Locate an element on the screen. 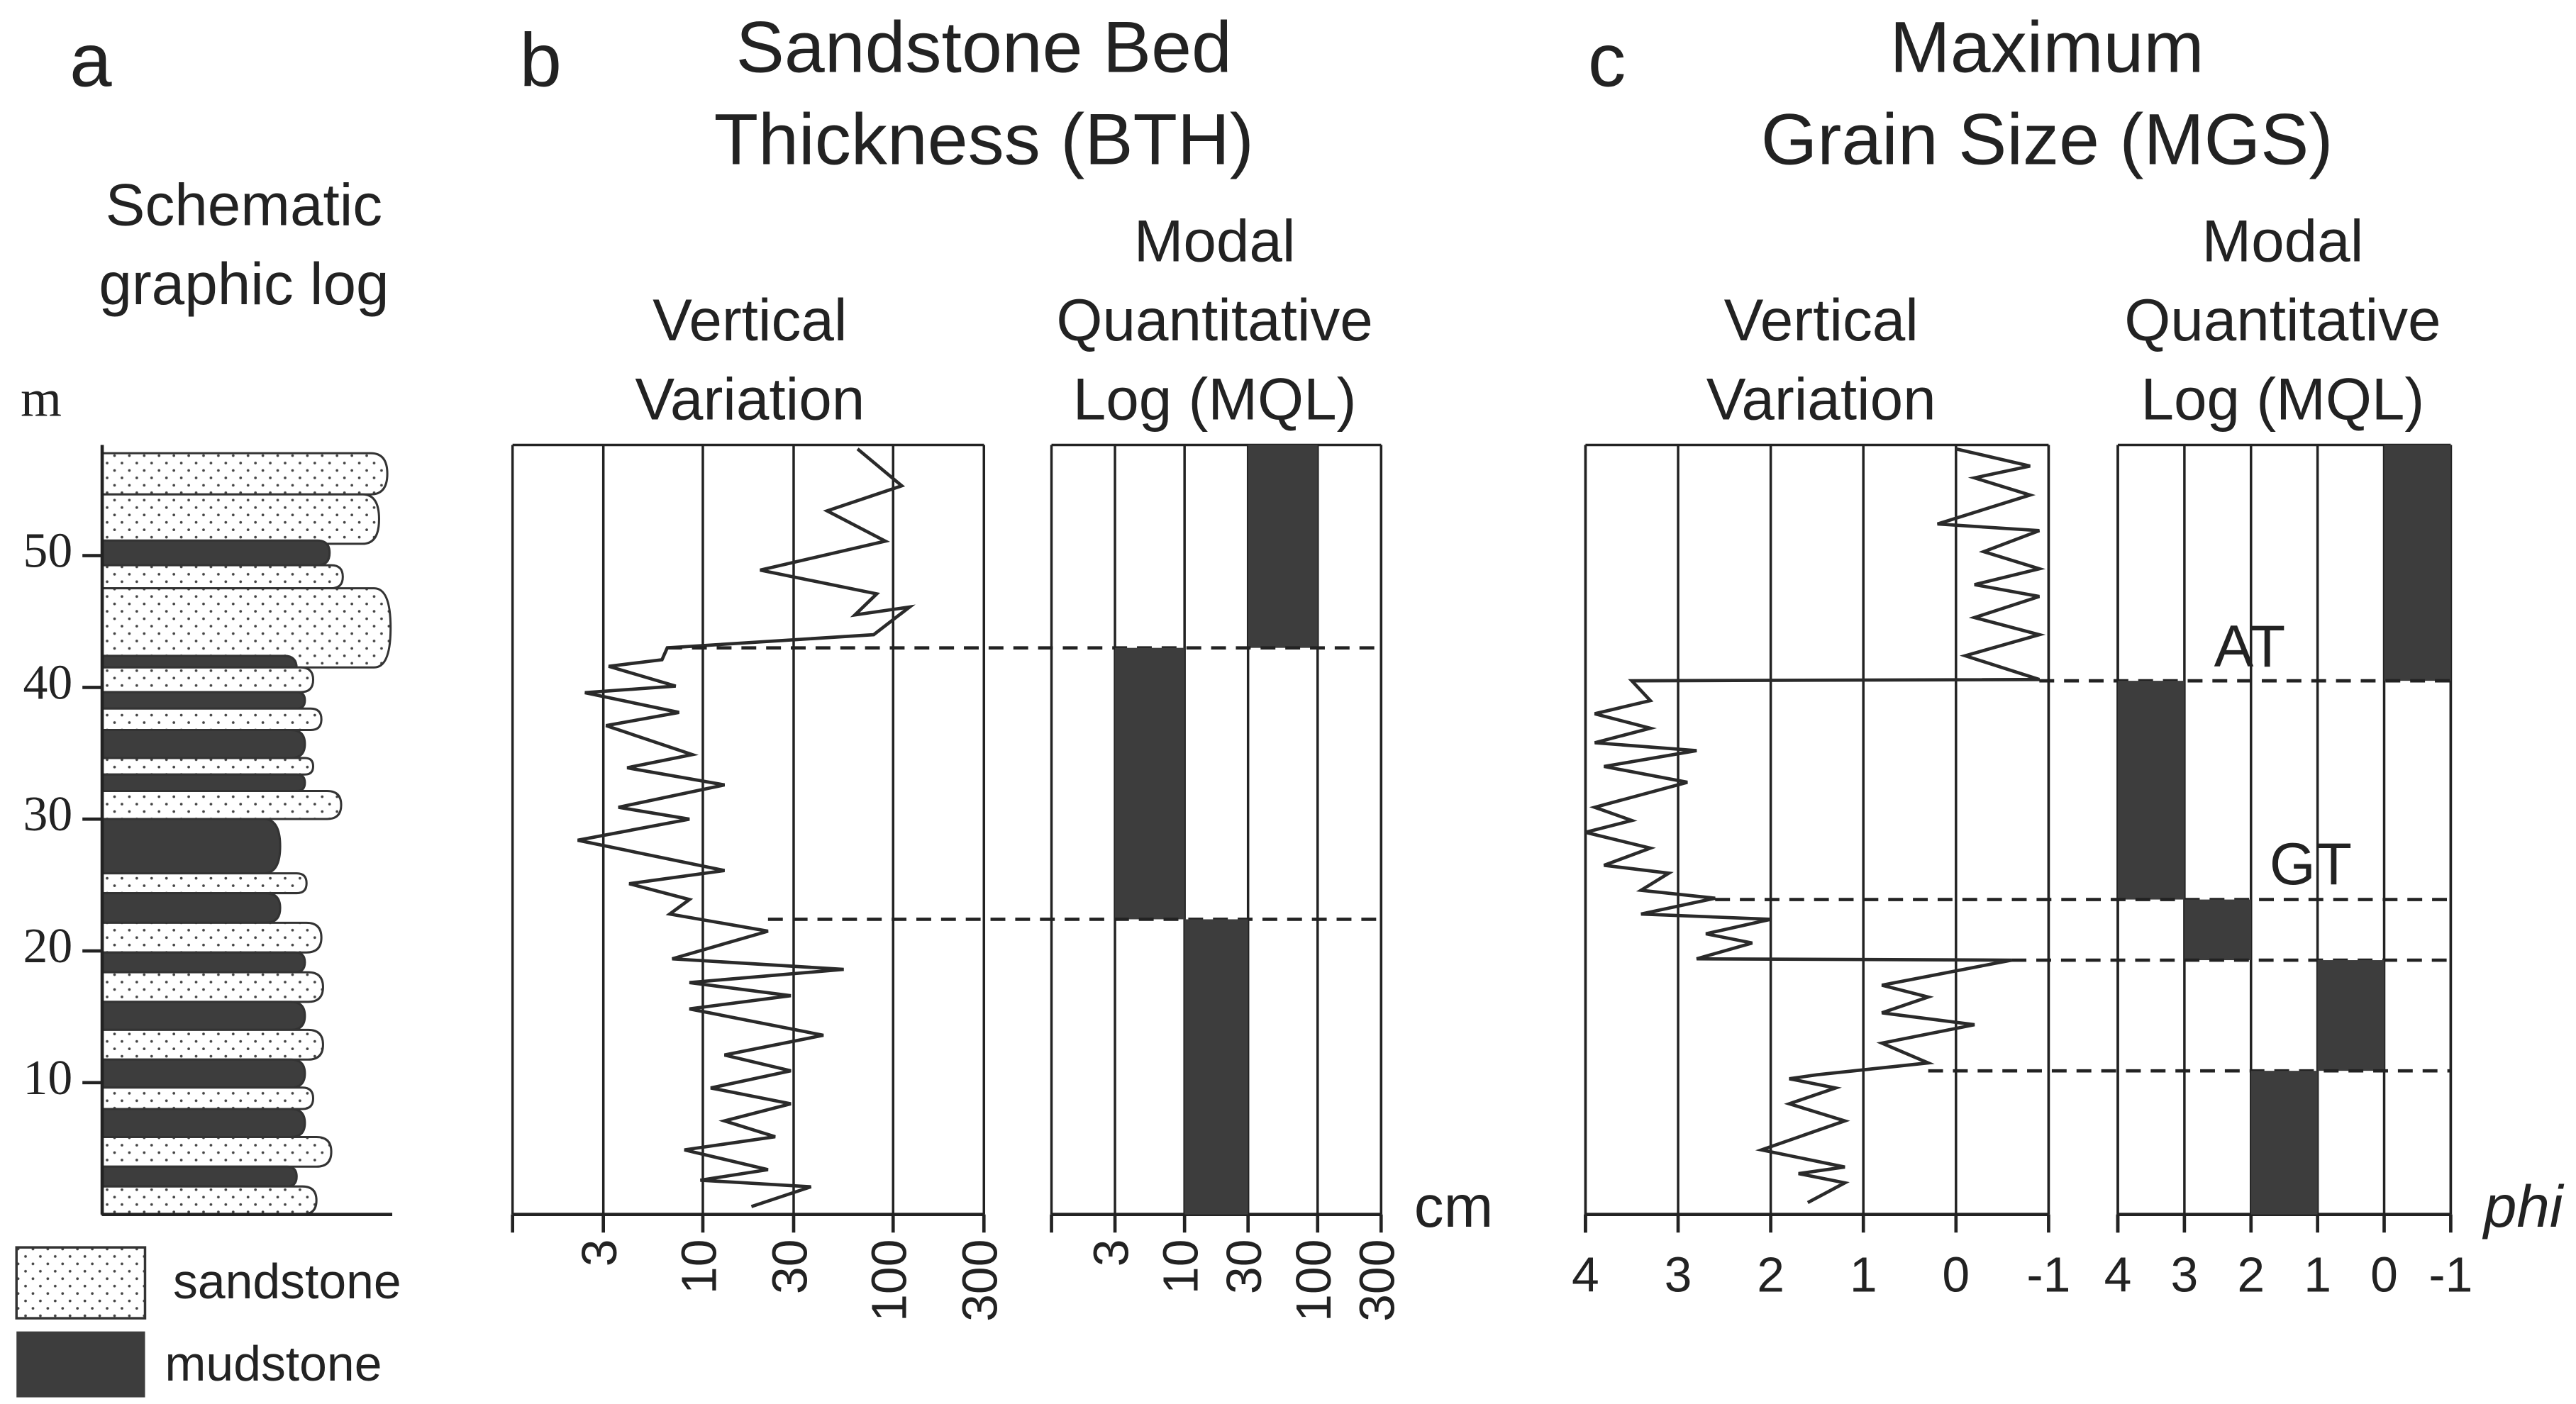  legend-swatch-sandstone is located at coordinates (81, 1283).